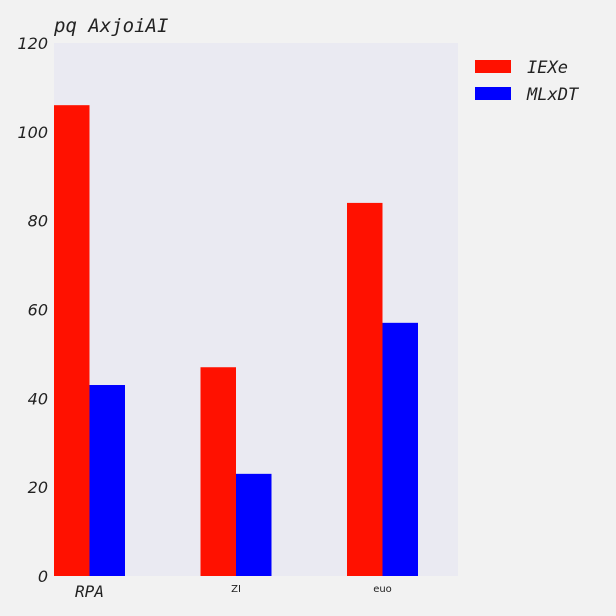 This screenshot has height=616, width=616. I want to click on bar-MLxDT-ZI, so click(254, 524).